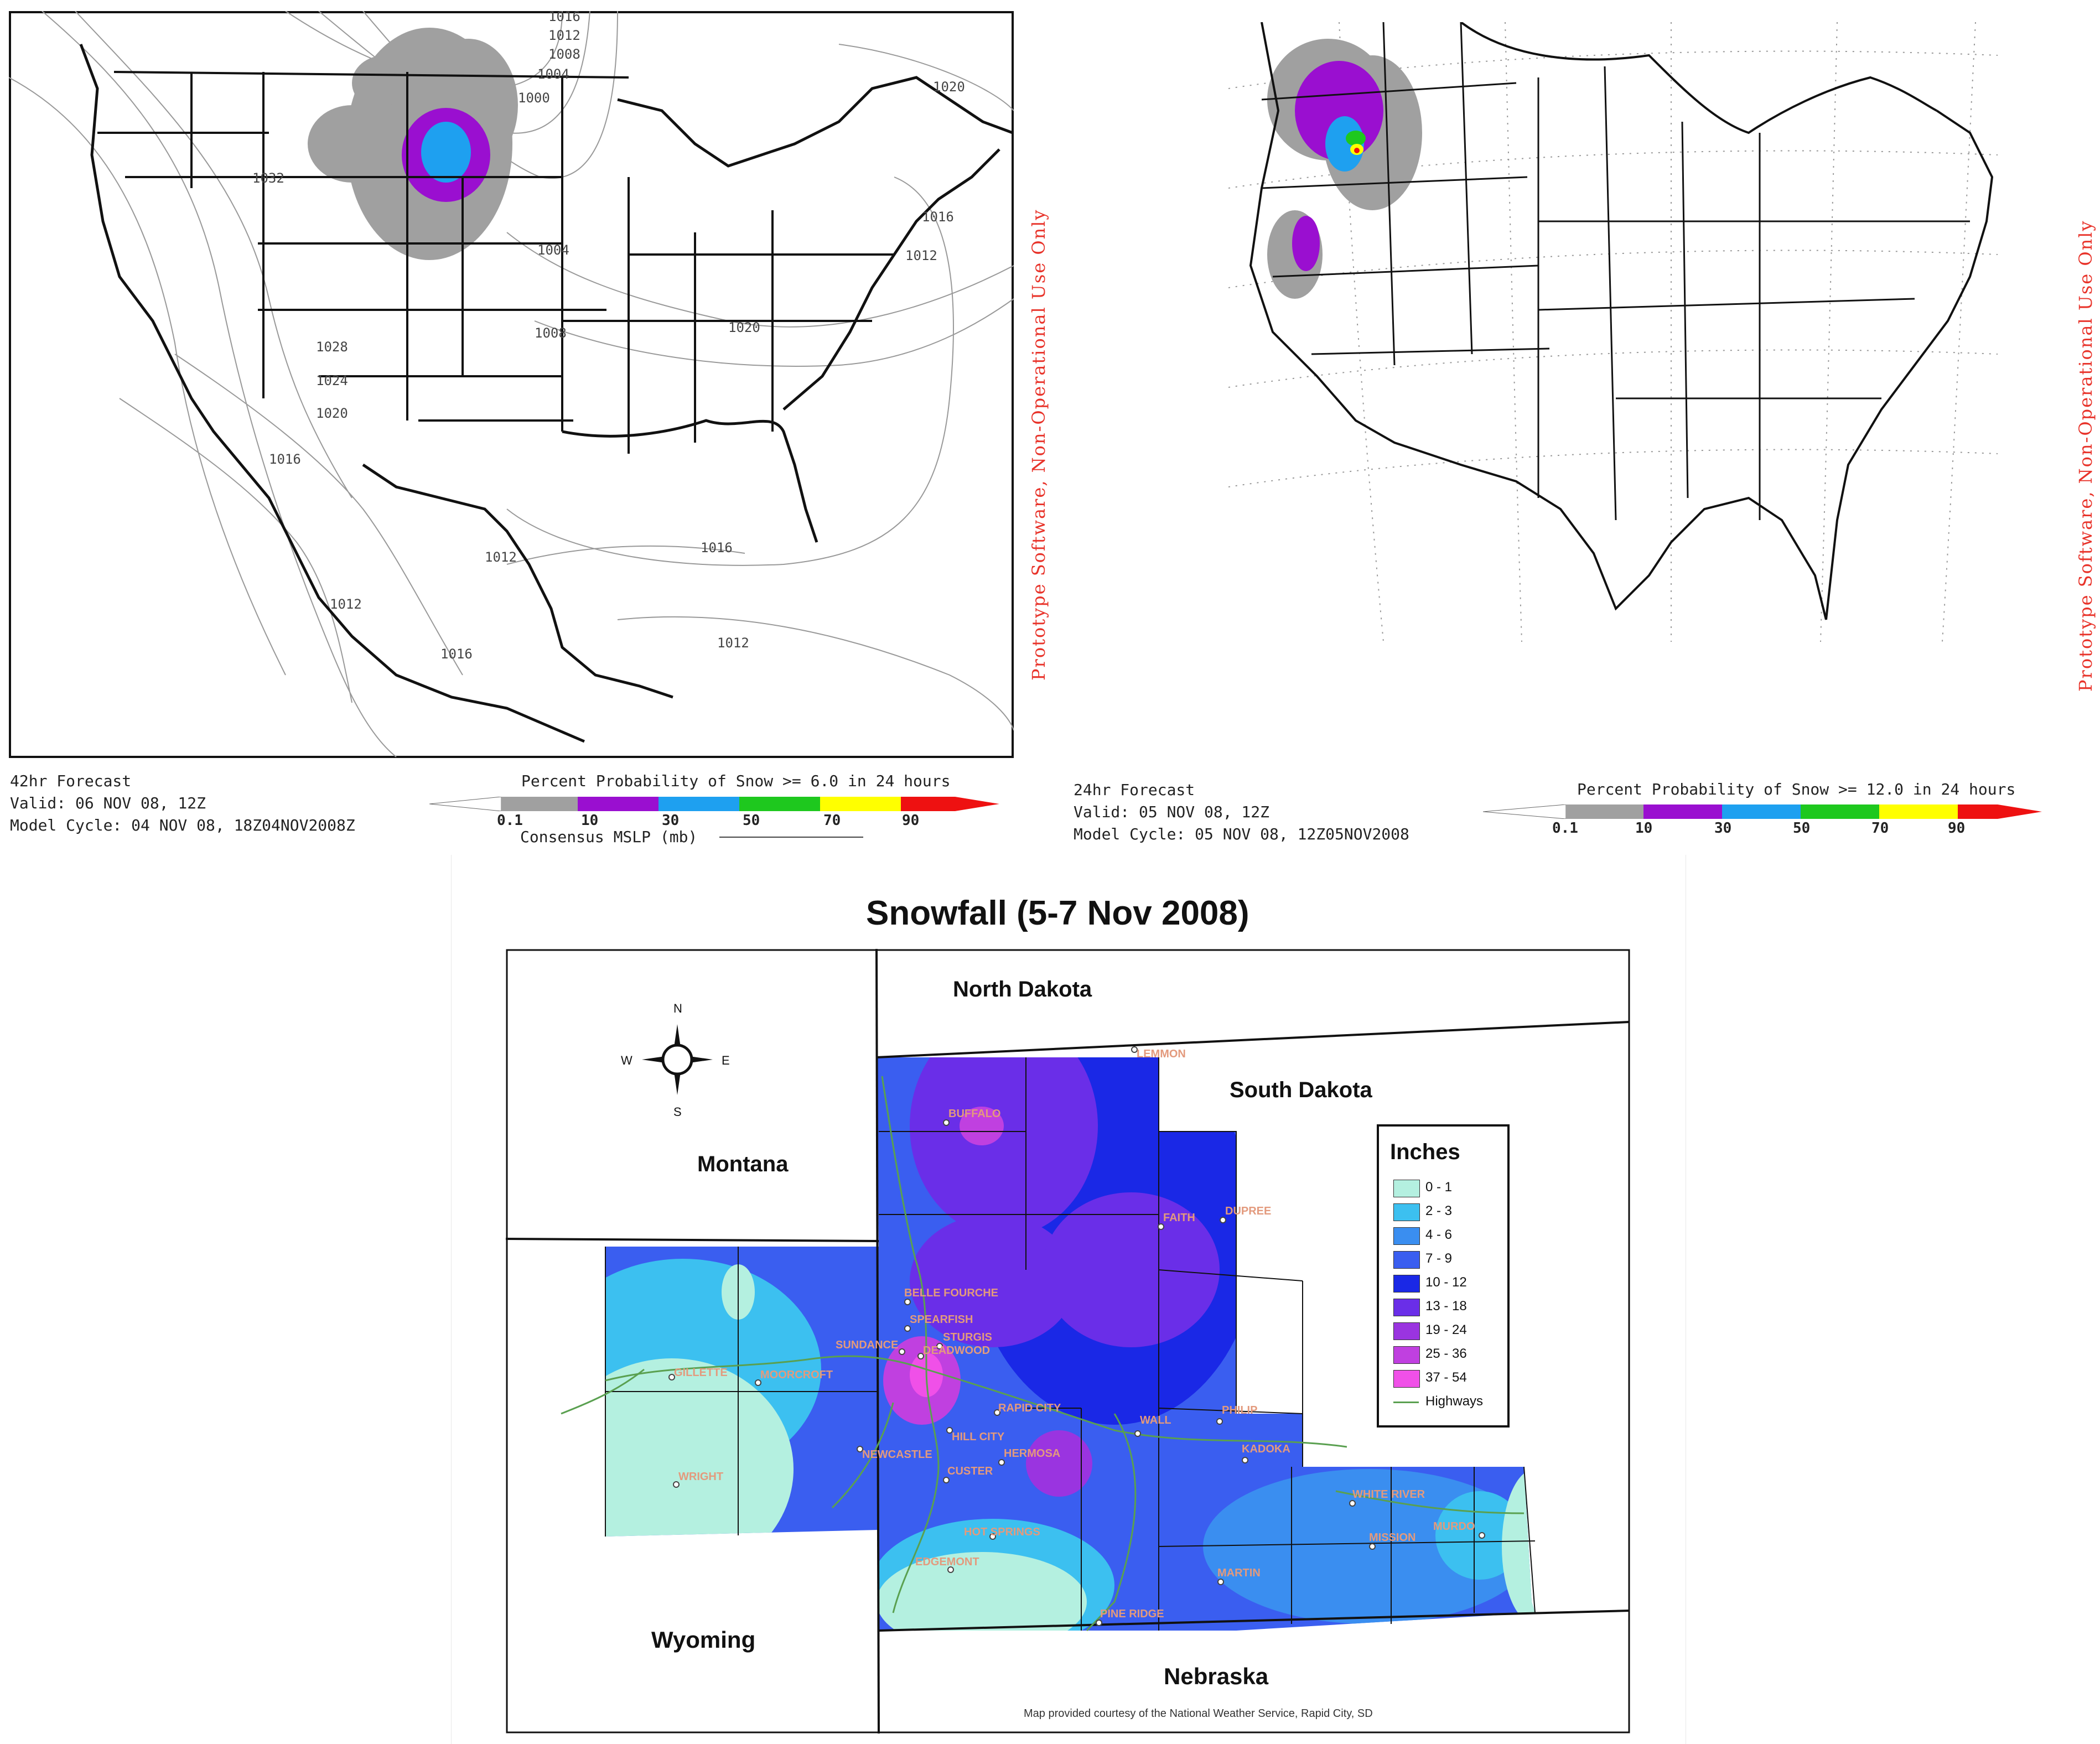 The image size is (2100, 1744). Describe the element at coordinates (1455, 1401) in the screenshot. I see `legend-label: Highways` at that location.